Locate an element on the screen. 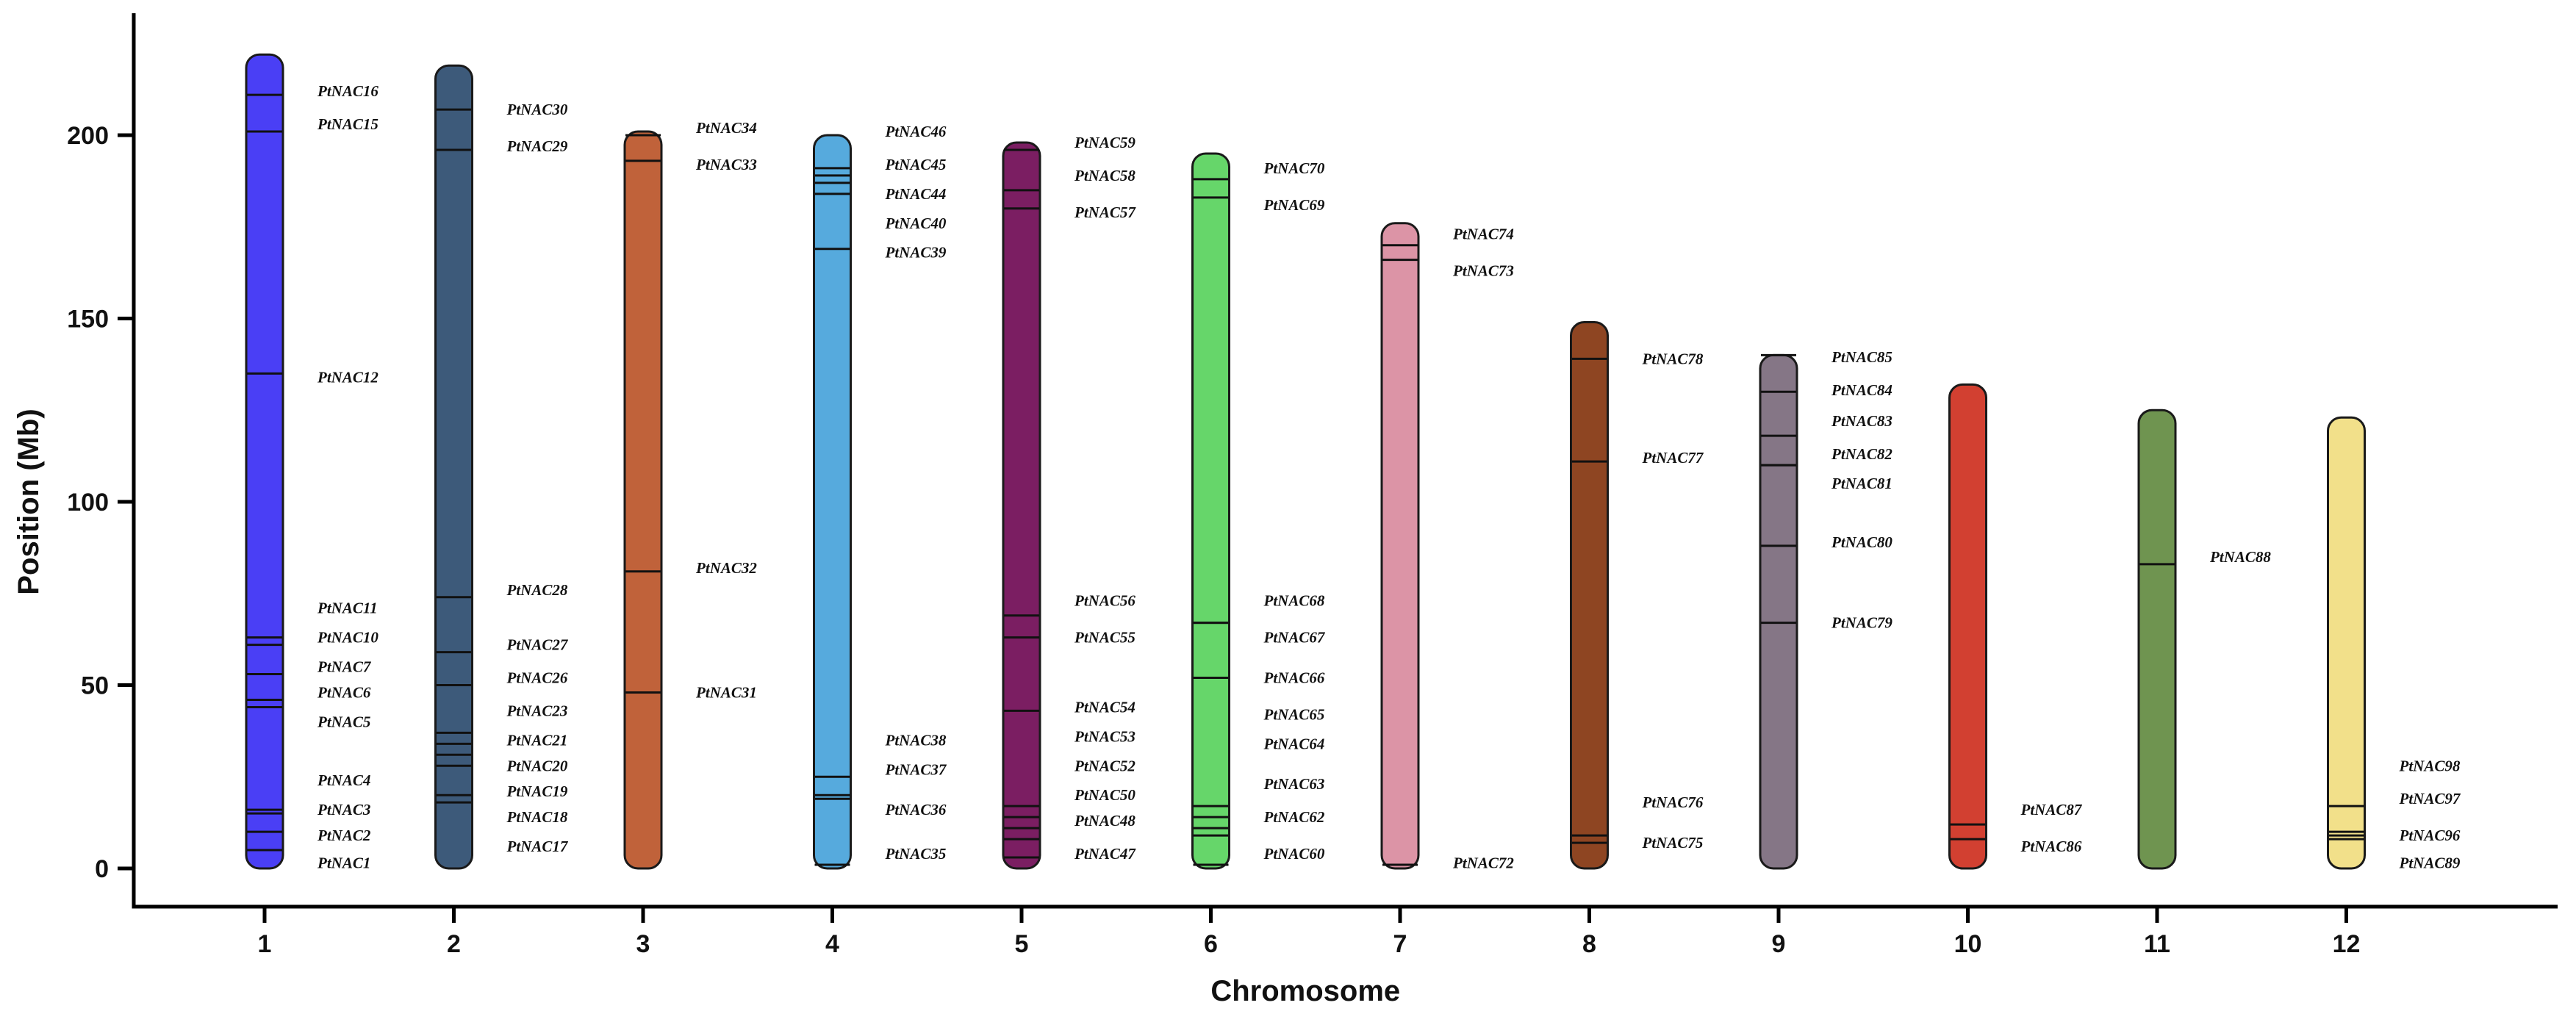 The image size is (2576, 1022). gene-label: PtNAC31 is located at coordinates (726, 692).